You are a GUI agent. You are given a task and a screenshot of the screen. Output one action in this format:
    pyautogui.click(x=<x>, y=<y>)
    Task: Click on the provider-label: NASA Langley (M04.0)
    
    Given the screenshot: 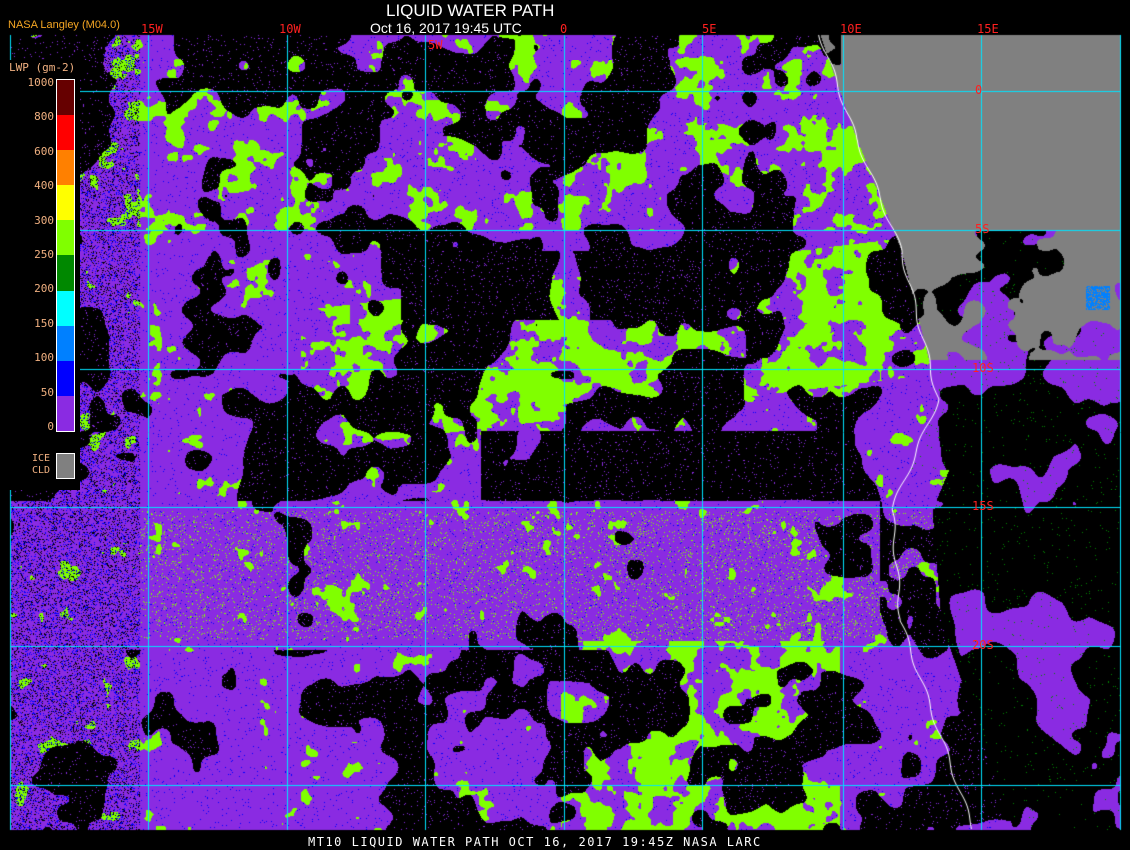 What is the action you would take?
    pyautogui.click(x=64, y=25)
    